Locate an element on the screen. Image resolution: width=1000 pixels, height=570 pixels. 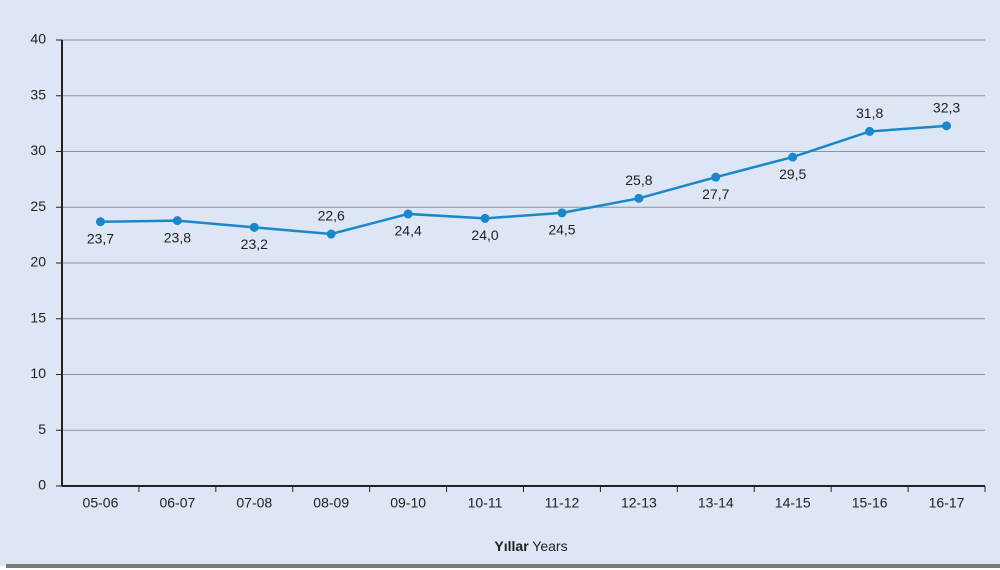
x-title-bold: Yıllar is located at coordinates (511, 546).